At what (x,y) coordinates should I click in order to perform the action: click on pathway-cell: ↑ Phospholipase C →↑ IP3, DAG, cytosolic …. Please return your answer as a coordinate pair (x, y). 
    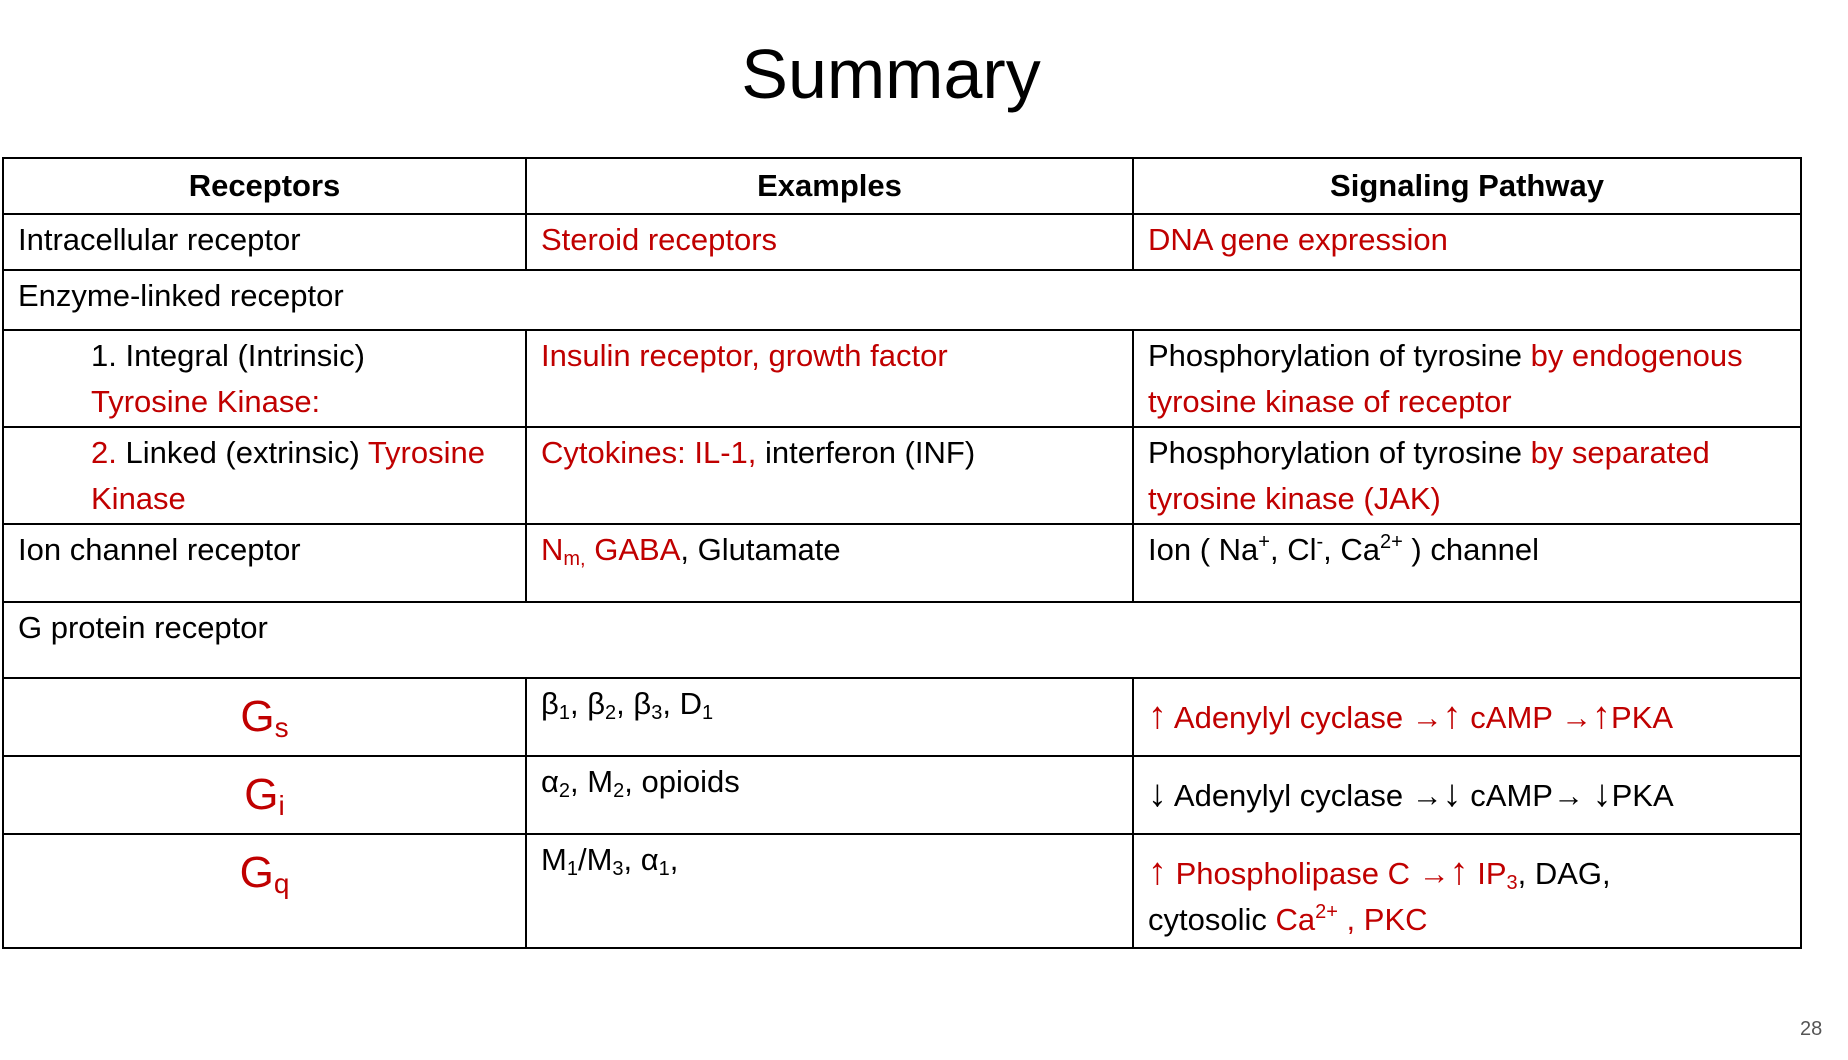
    Looking at the image, I should click on (1467, 891).